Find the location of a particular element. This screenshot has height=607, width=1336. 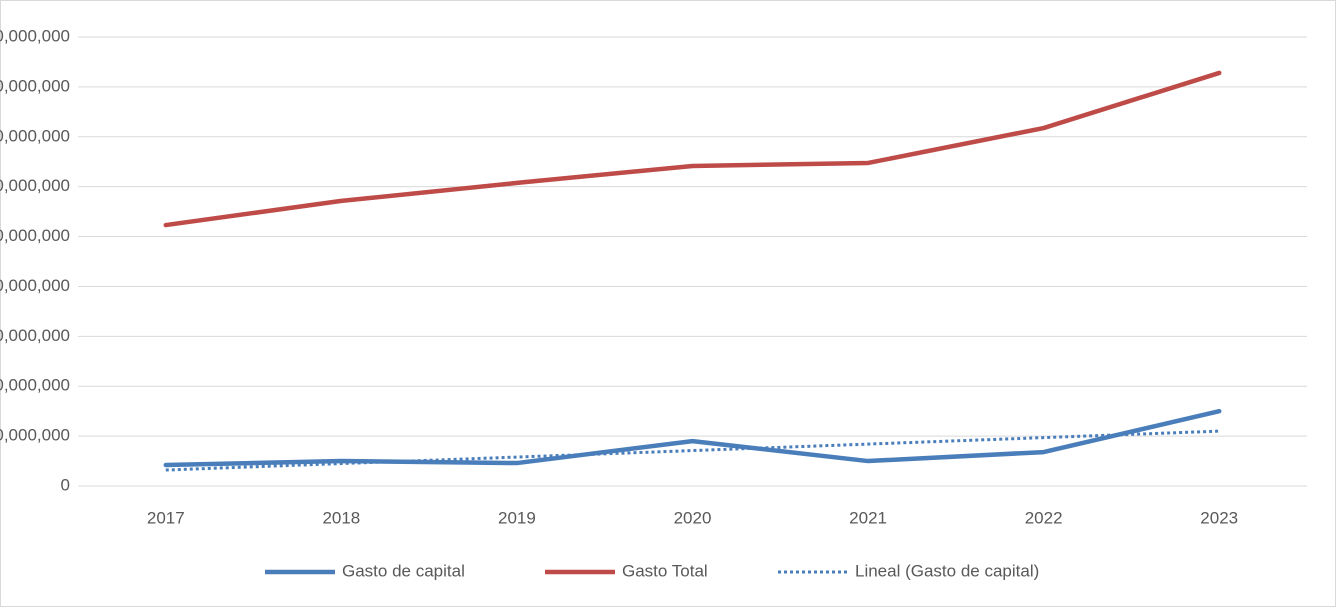

y-tick-label: 1,400,000,000 is located at coordinates (35, 135).